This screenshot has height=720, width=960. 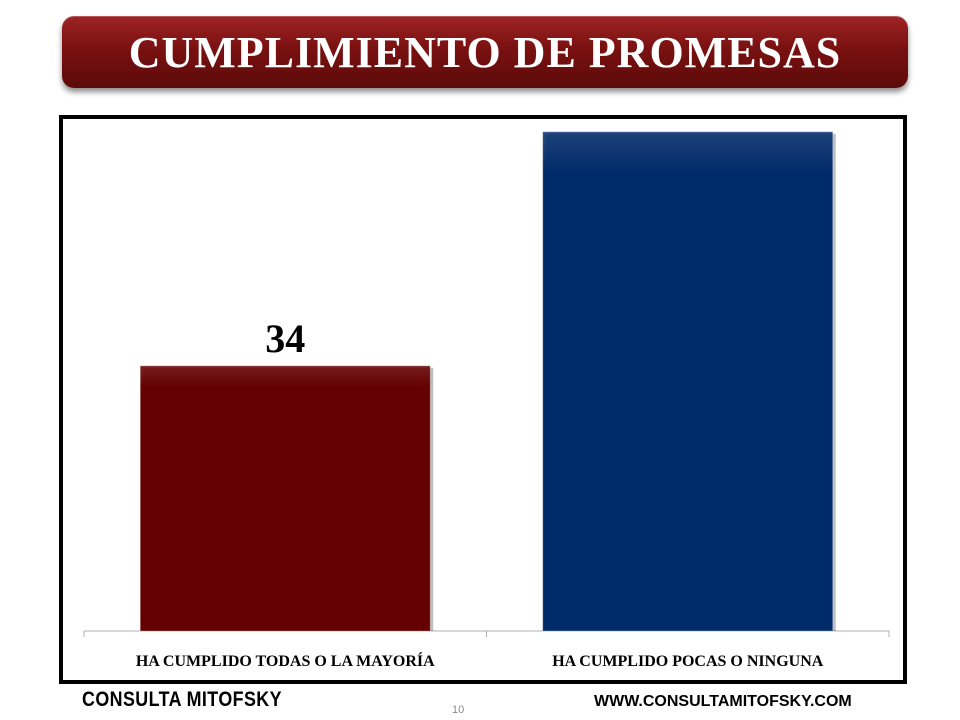 I want to click on footer-website: WWW.CONSULTAMITOFSKY.COM, so click(x=723, y=701).